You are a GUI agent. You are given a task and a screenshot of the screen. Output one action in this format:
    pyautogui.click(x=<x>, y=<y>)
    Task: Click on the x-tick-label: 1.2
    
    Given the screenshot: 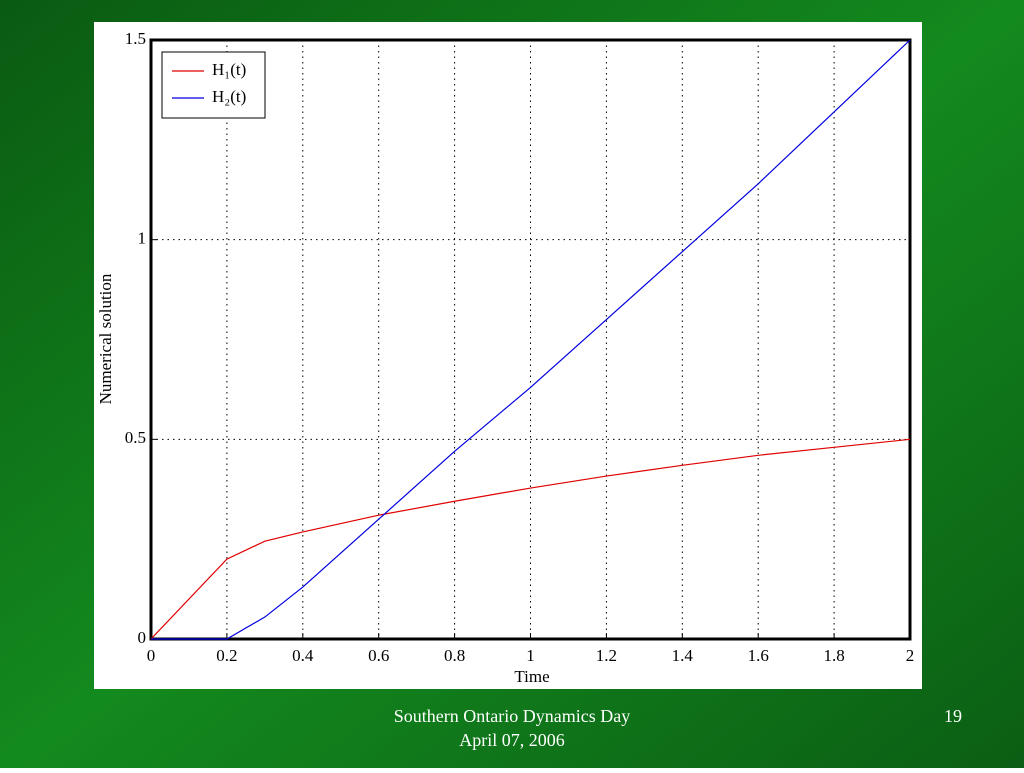 What is the action you would take?
    pyautogui.click(x=606, y=655)
    